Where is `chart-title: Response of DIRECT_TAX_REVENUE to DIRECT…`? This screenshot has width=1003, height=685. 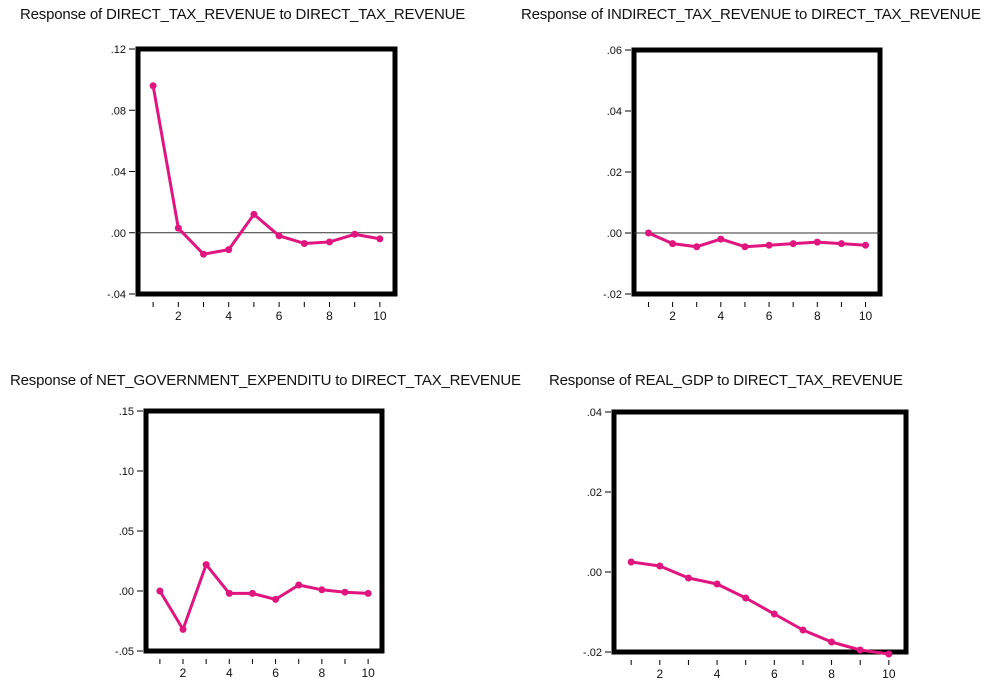 chart-title: Response of DIRECT_TAX_REVENUE to DIRECT… is located at coordinates (243, 14).